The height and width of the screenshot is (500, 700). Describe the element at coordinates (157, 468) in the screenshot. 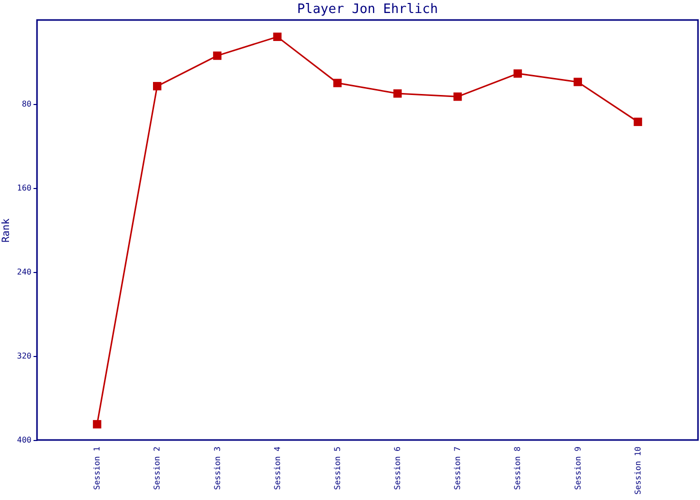

I see `x-tick-label: Session 2` at that location.